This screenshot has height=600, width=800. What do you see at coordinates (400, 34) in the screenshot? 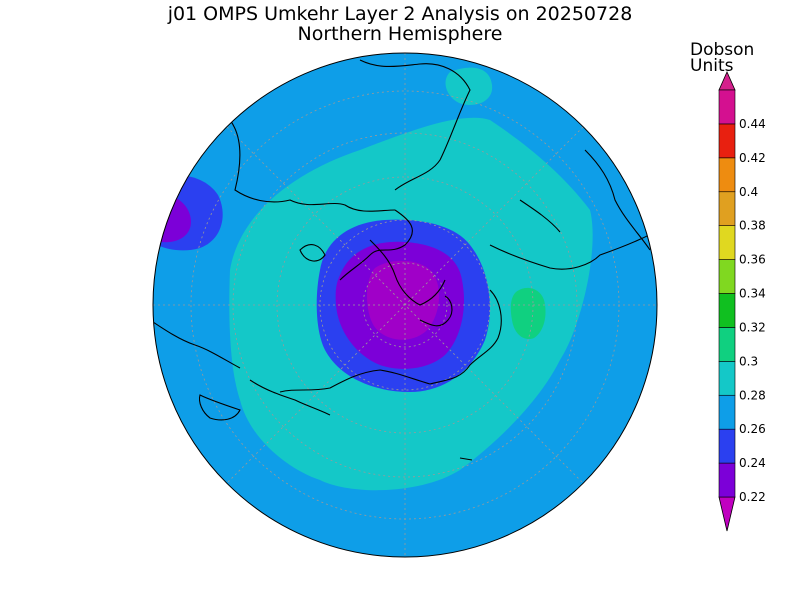
I see `map-subtitle: Northern Hemisphere` at bounding box center [400, 34].